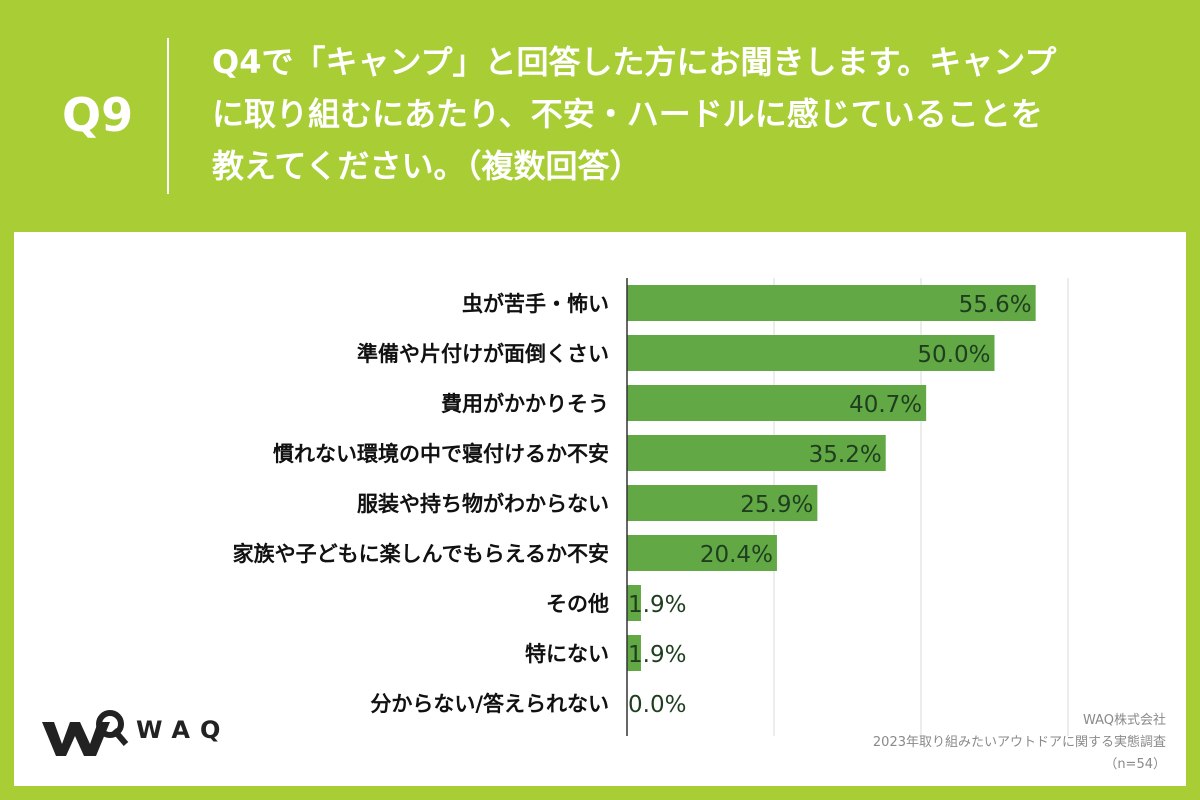 This screenshot has width=1200, height=800. I want to click on question-line-2: に取り組むにあたり、不安・ハードルに感じていることを, so click(627, 114).